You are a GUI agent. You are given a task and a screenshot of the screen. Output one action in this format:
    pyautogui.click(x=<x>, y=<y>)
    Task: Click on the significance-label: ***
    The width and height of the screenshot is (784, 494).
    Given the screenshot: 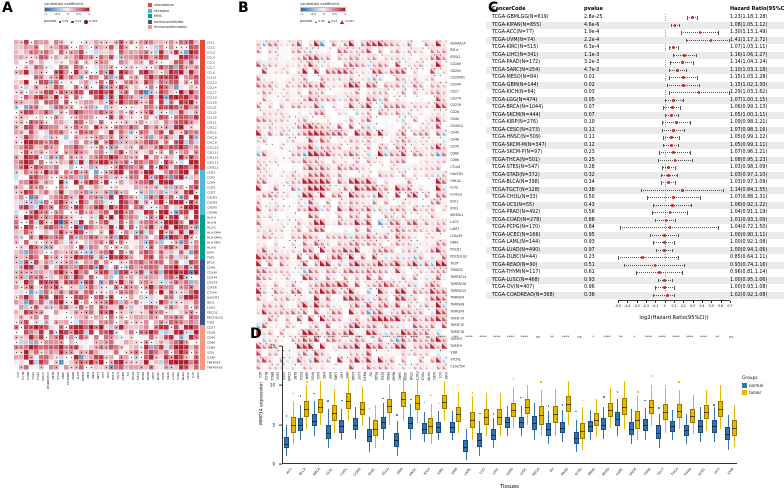 What is the action you would take?
    pyautogui.click(x=455, y=337)
    